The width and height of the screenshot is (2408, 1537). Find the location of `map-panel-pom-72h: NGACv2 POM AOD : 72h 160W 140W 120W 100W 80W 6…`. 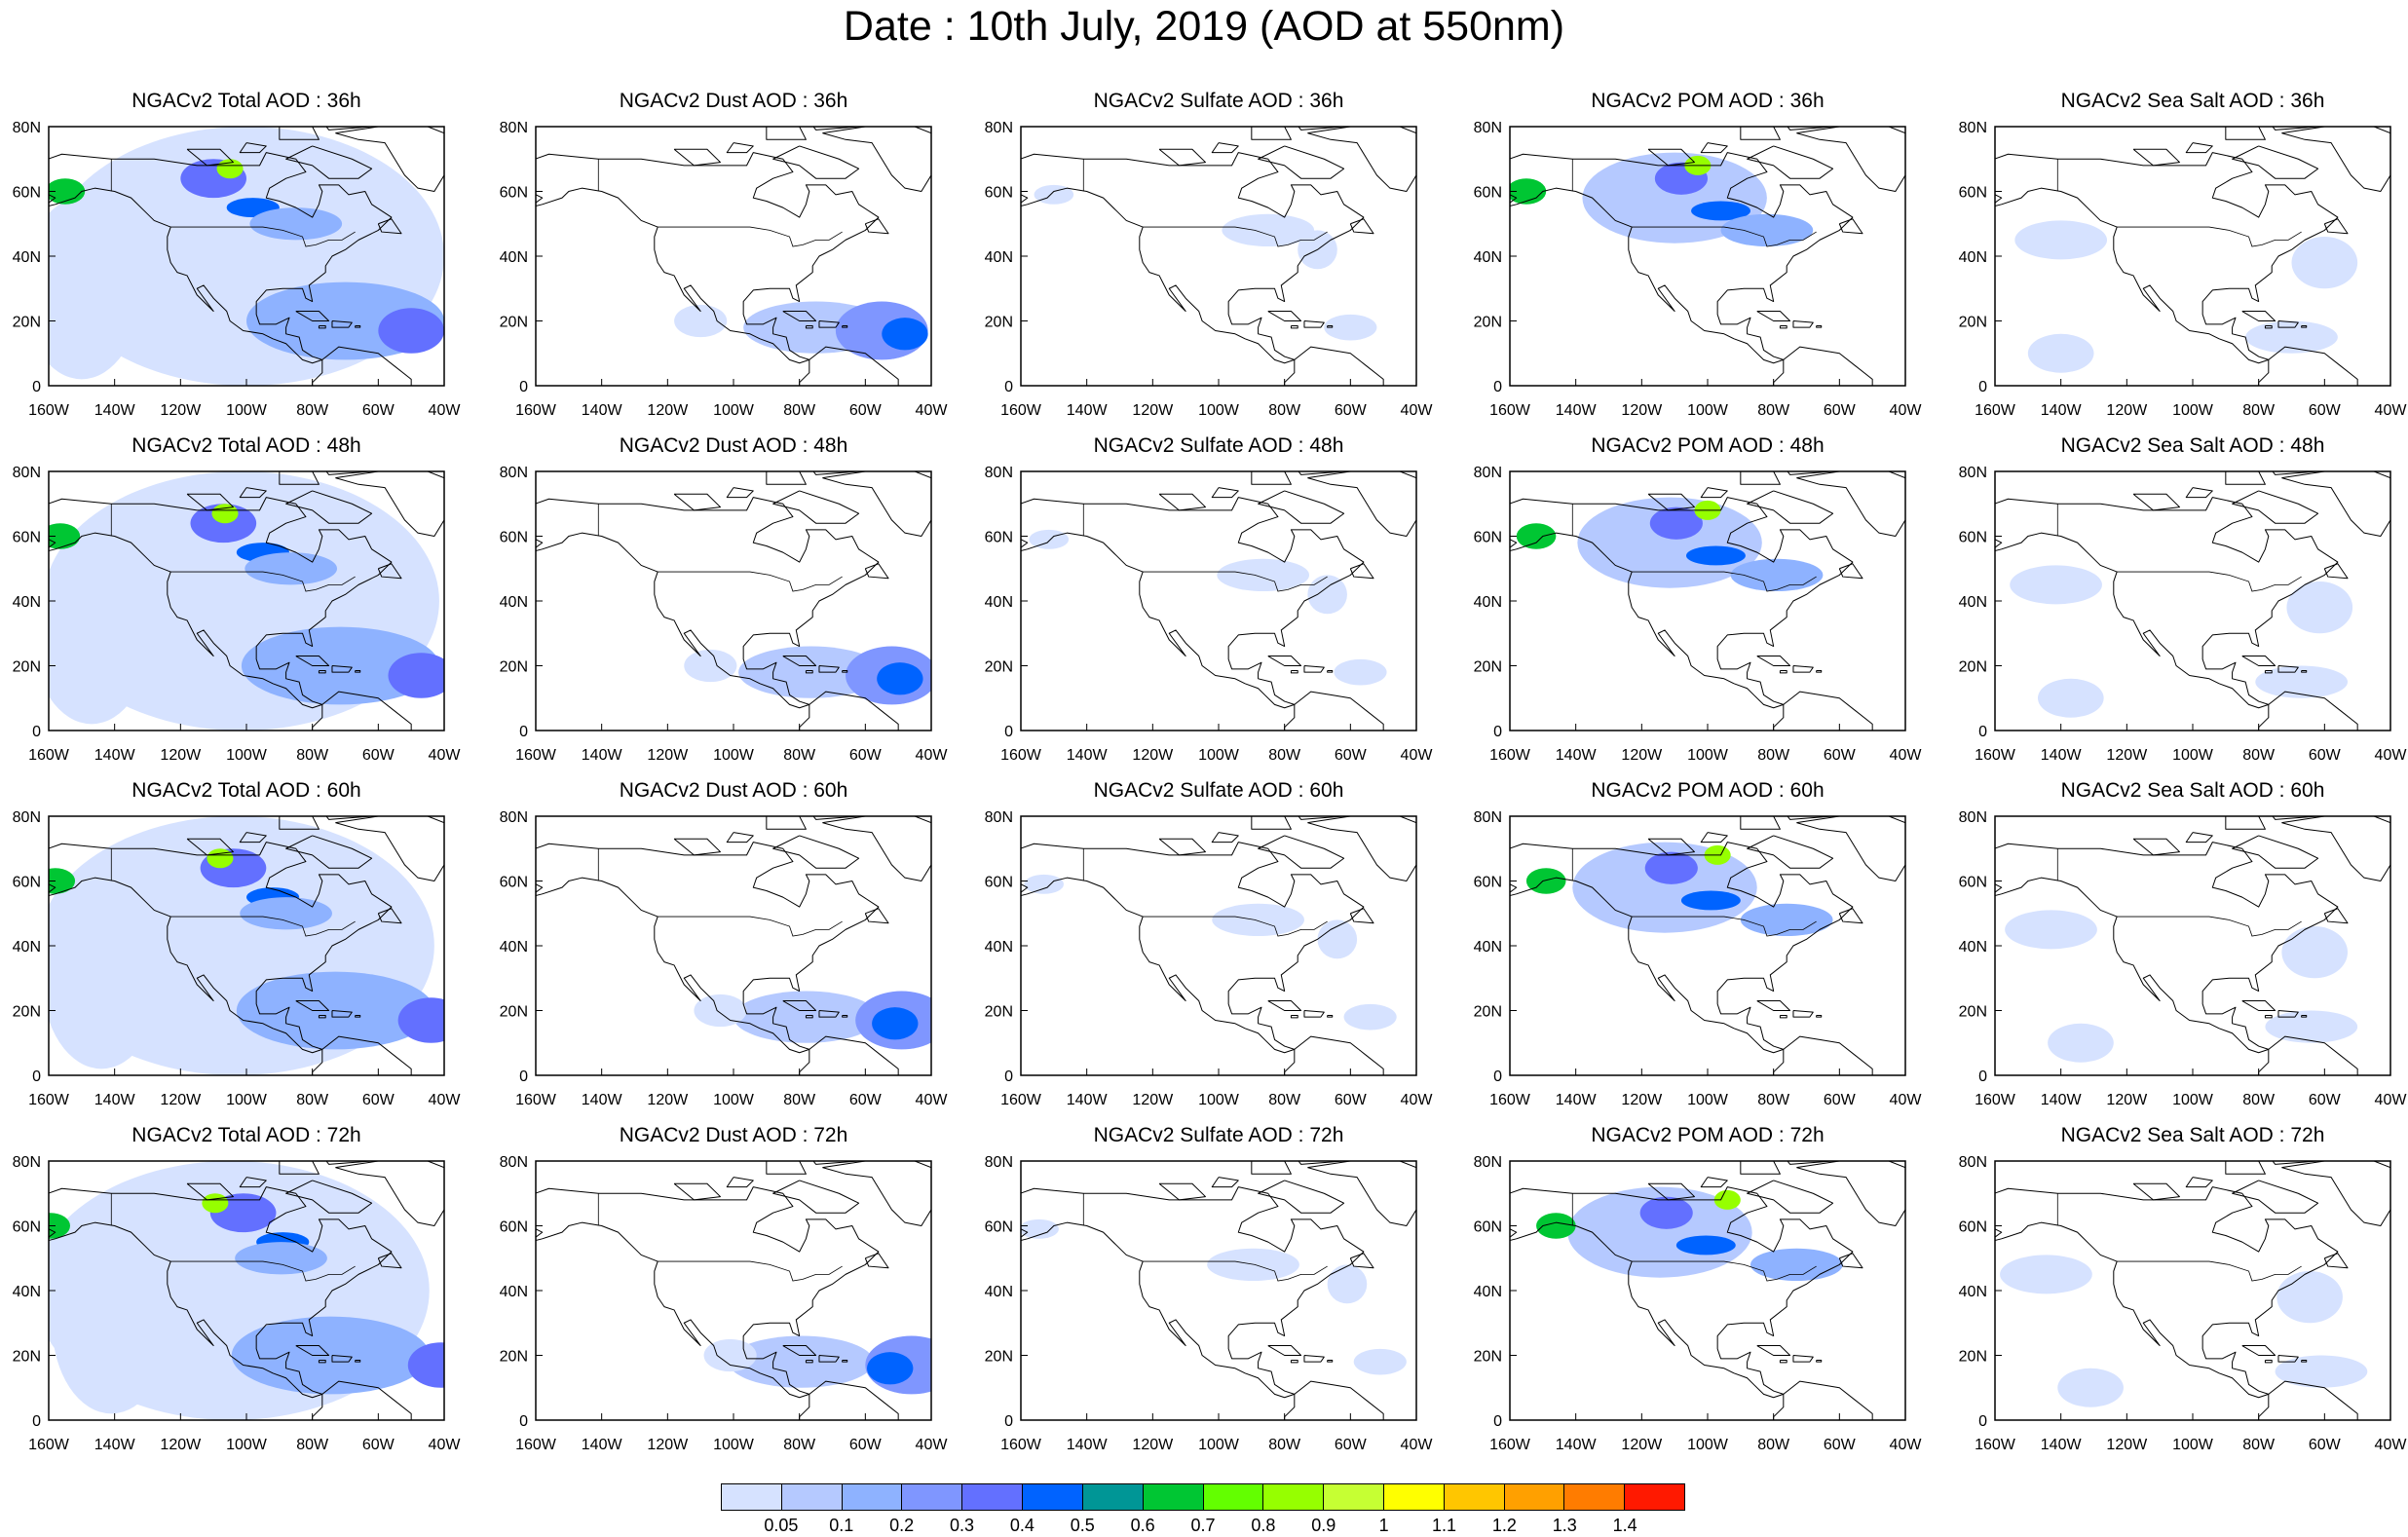

map-panel-pom-72h: NGACv2 POM AOD : 72h 160W 140W 120W 100W 80W 6… is located at coordinates (1698, 1288).